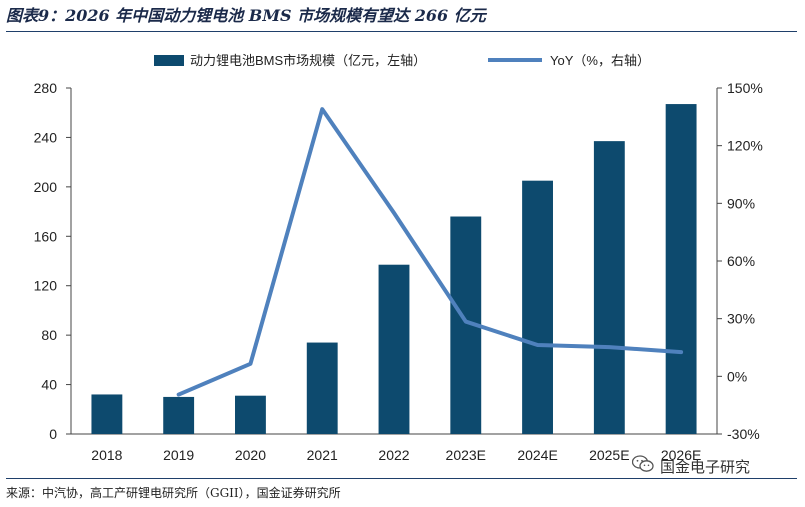 This screenshot has height=507, width=805. What do you see at coordinates (246, 15) in the screenshot?
I see `chart-title: 图表9：2026 年中国动力锂电池 BMS 市场规模有望达 266 亿元` at bounding box center [246, 15].